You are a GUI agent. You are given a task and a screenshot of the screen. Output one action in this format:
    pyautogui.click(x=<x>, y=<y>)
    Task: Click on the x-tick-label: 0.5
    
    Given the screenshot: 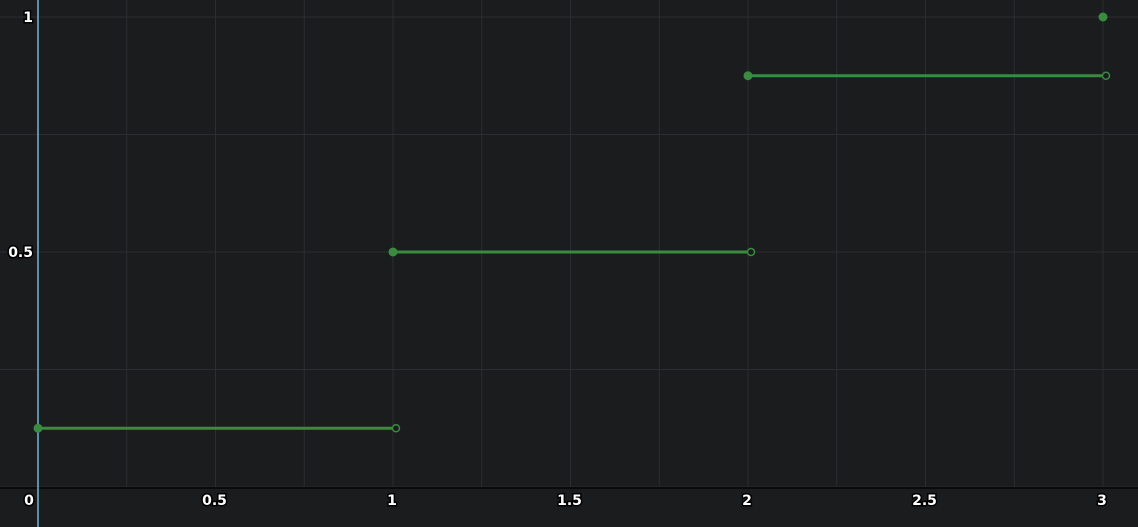 What is the action you would take?
    pyautogui.click(x=214, y=501)
    